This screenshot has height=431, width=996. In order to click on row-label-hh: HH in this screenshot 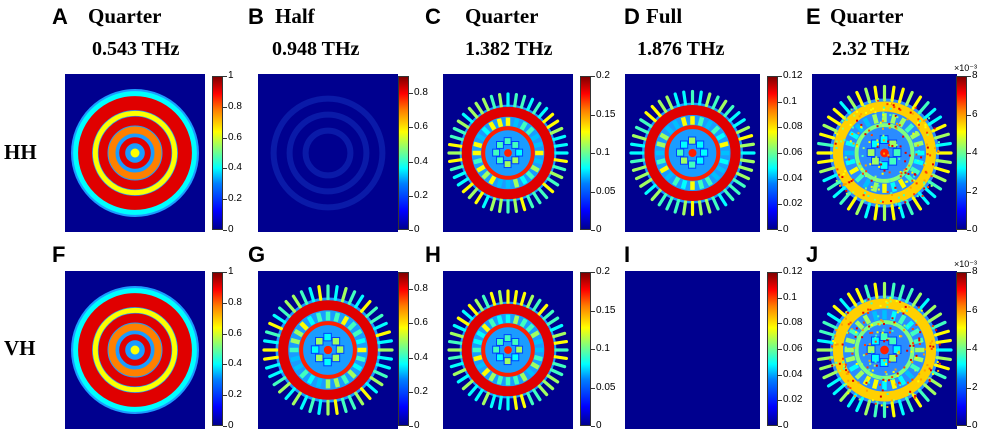, I will do `click(20, 152)`.